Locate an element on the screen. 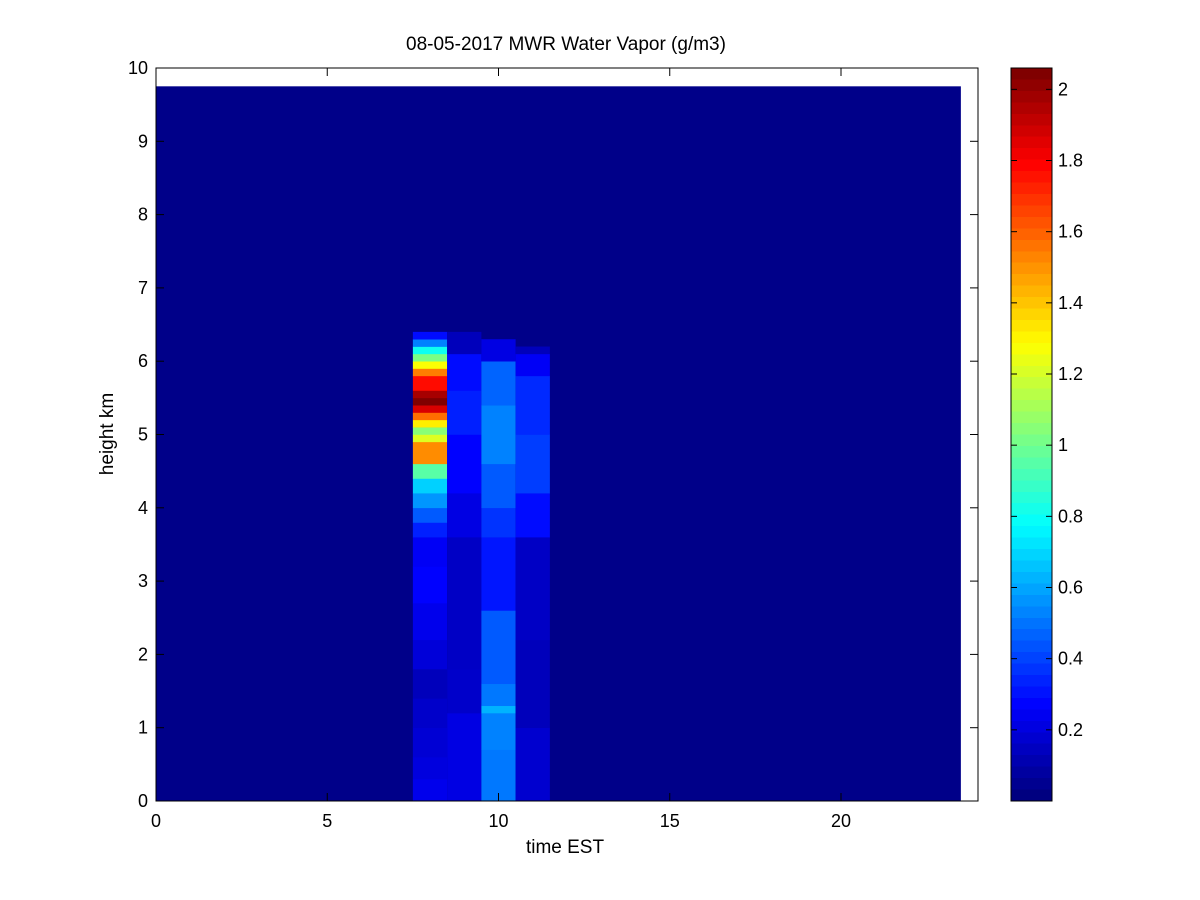  y-tick-label: 4 is located at coordinates (143, 508).